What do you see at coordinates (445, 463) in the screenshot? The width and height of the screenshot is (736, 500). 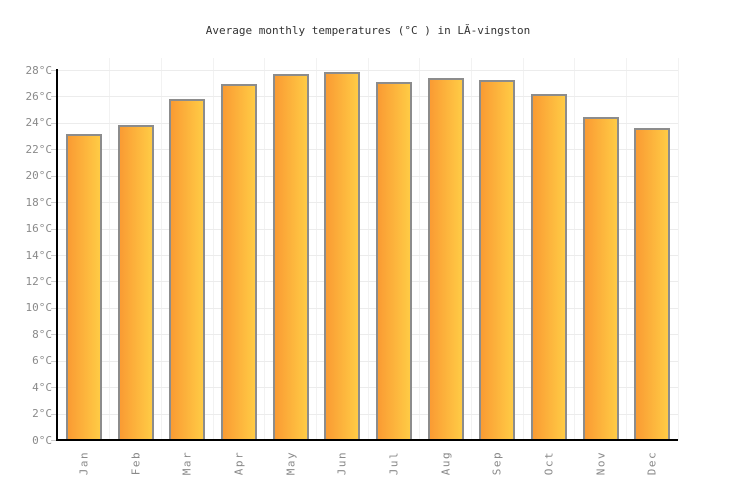 I see `x-axis-label: Aug` at bounding box center [445, 463].